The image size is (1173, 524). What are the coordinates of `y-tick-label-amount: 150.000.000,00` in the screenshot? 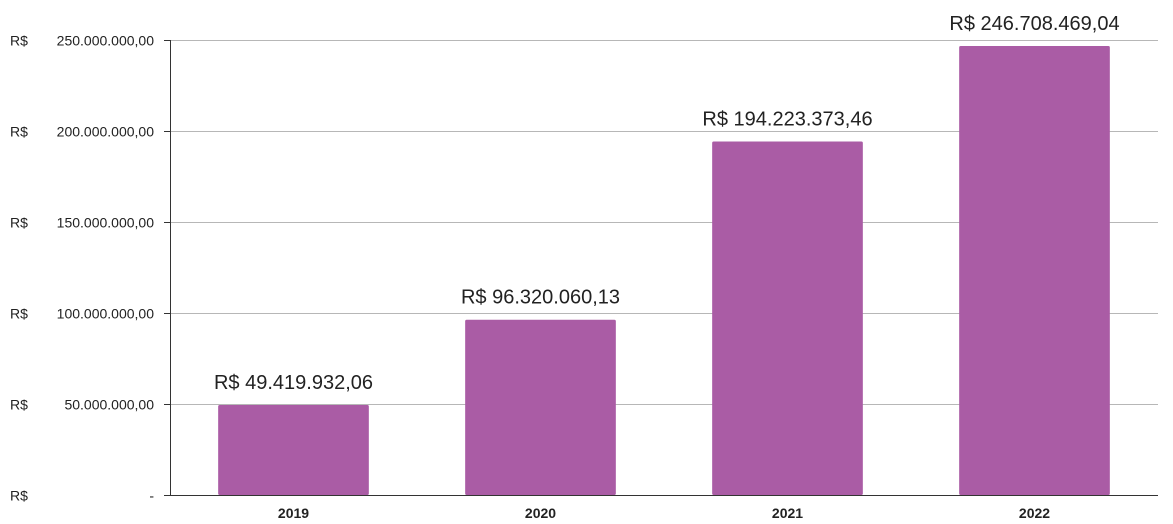 It's located at (106, 223).